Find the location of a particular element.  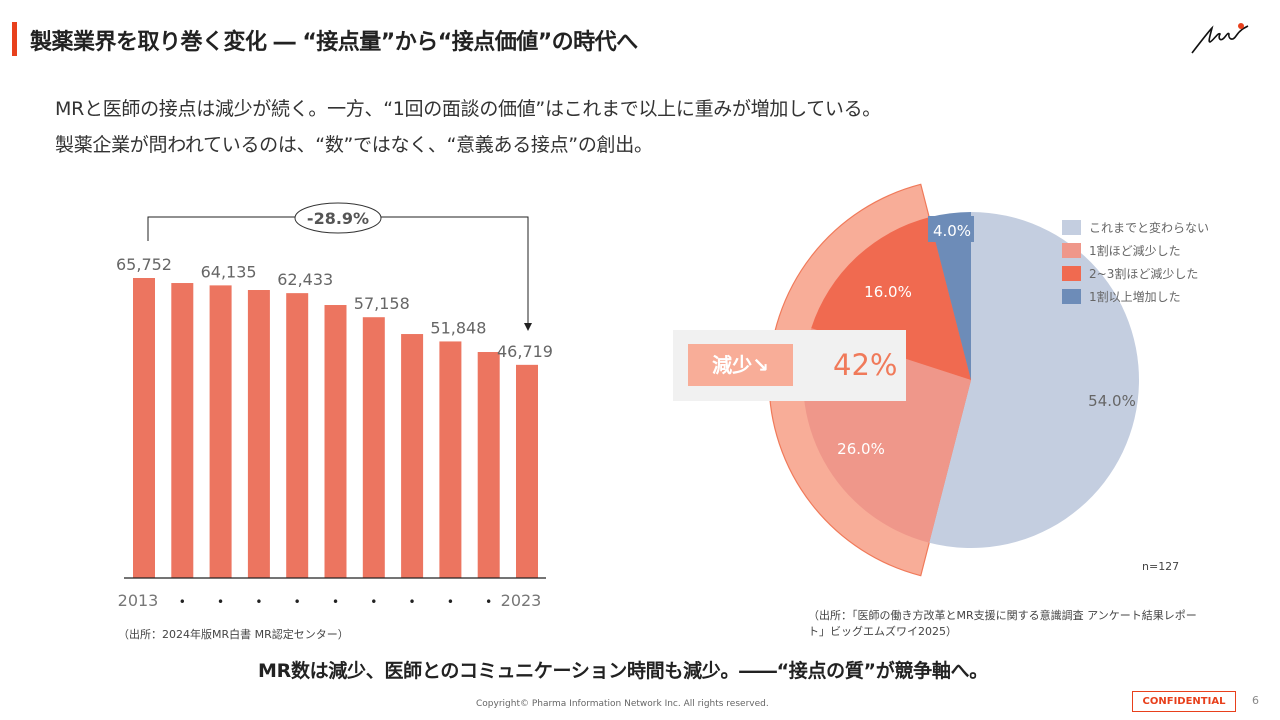

change-badge is located at coordinates (338, 218).